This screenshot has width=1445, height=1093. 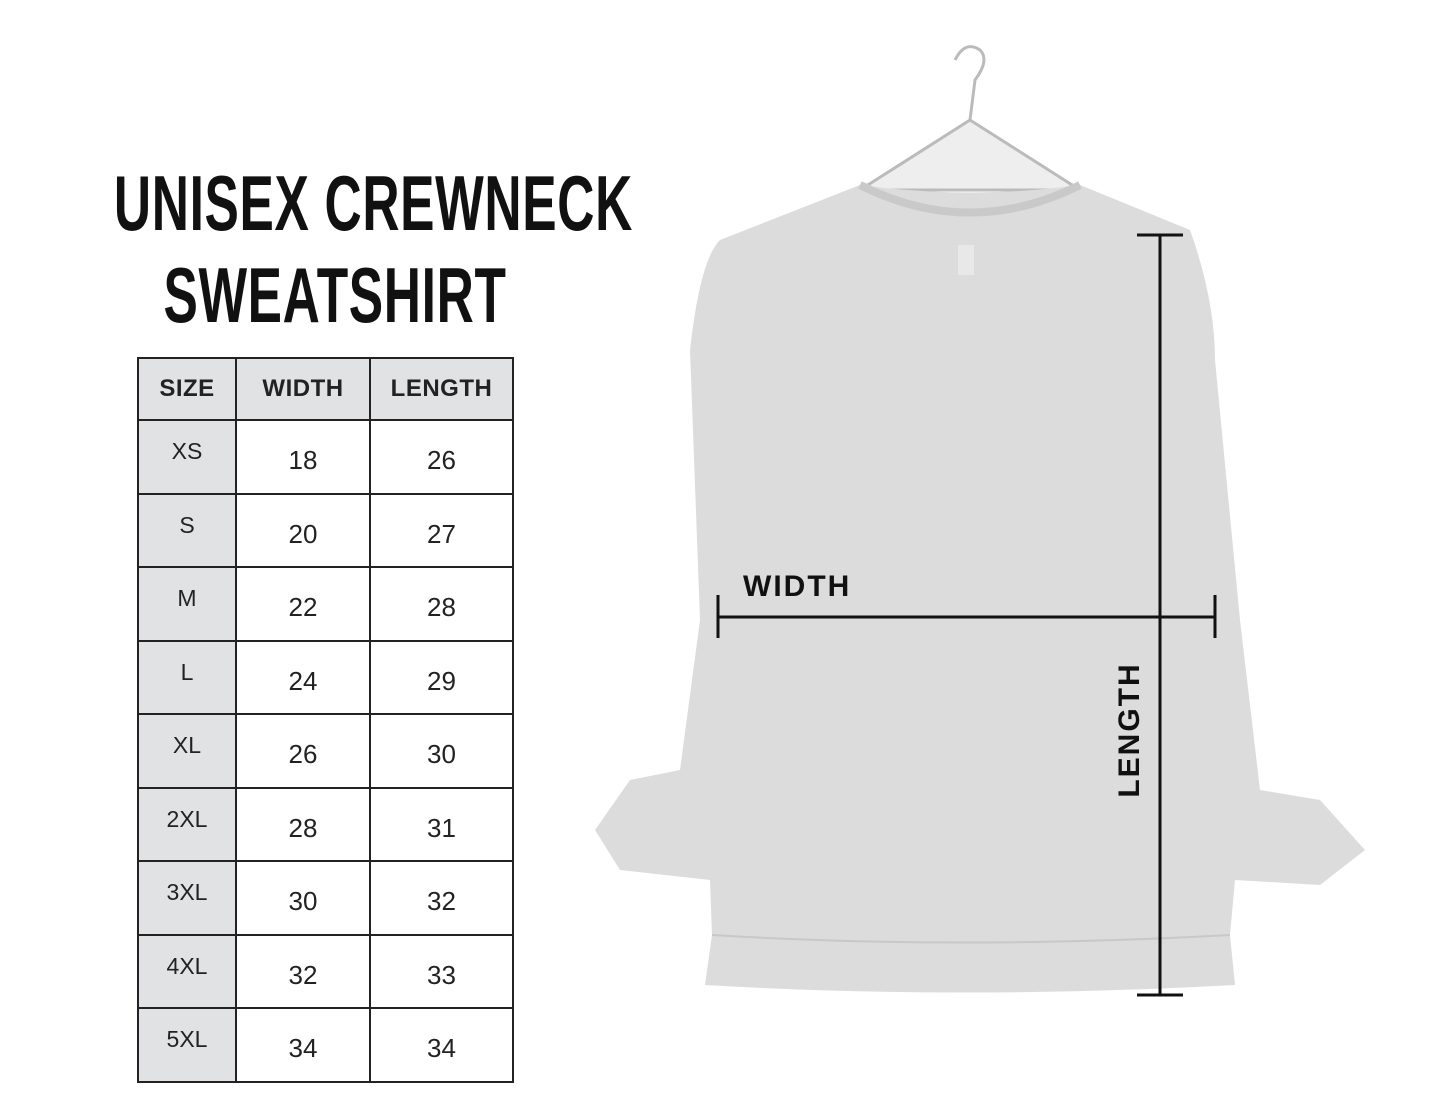 I want to click on cell-length: 32, so click(x=441, y=898).